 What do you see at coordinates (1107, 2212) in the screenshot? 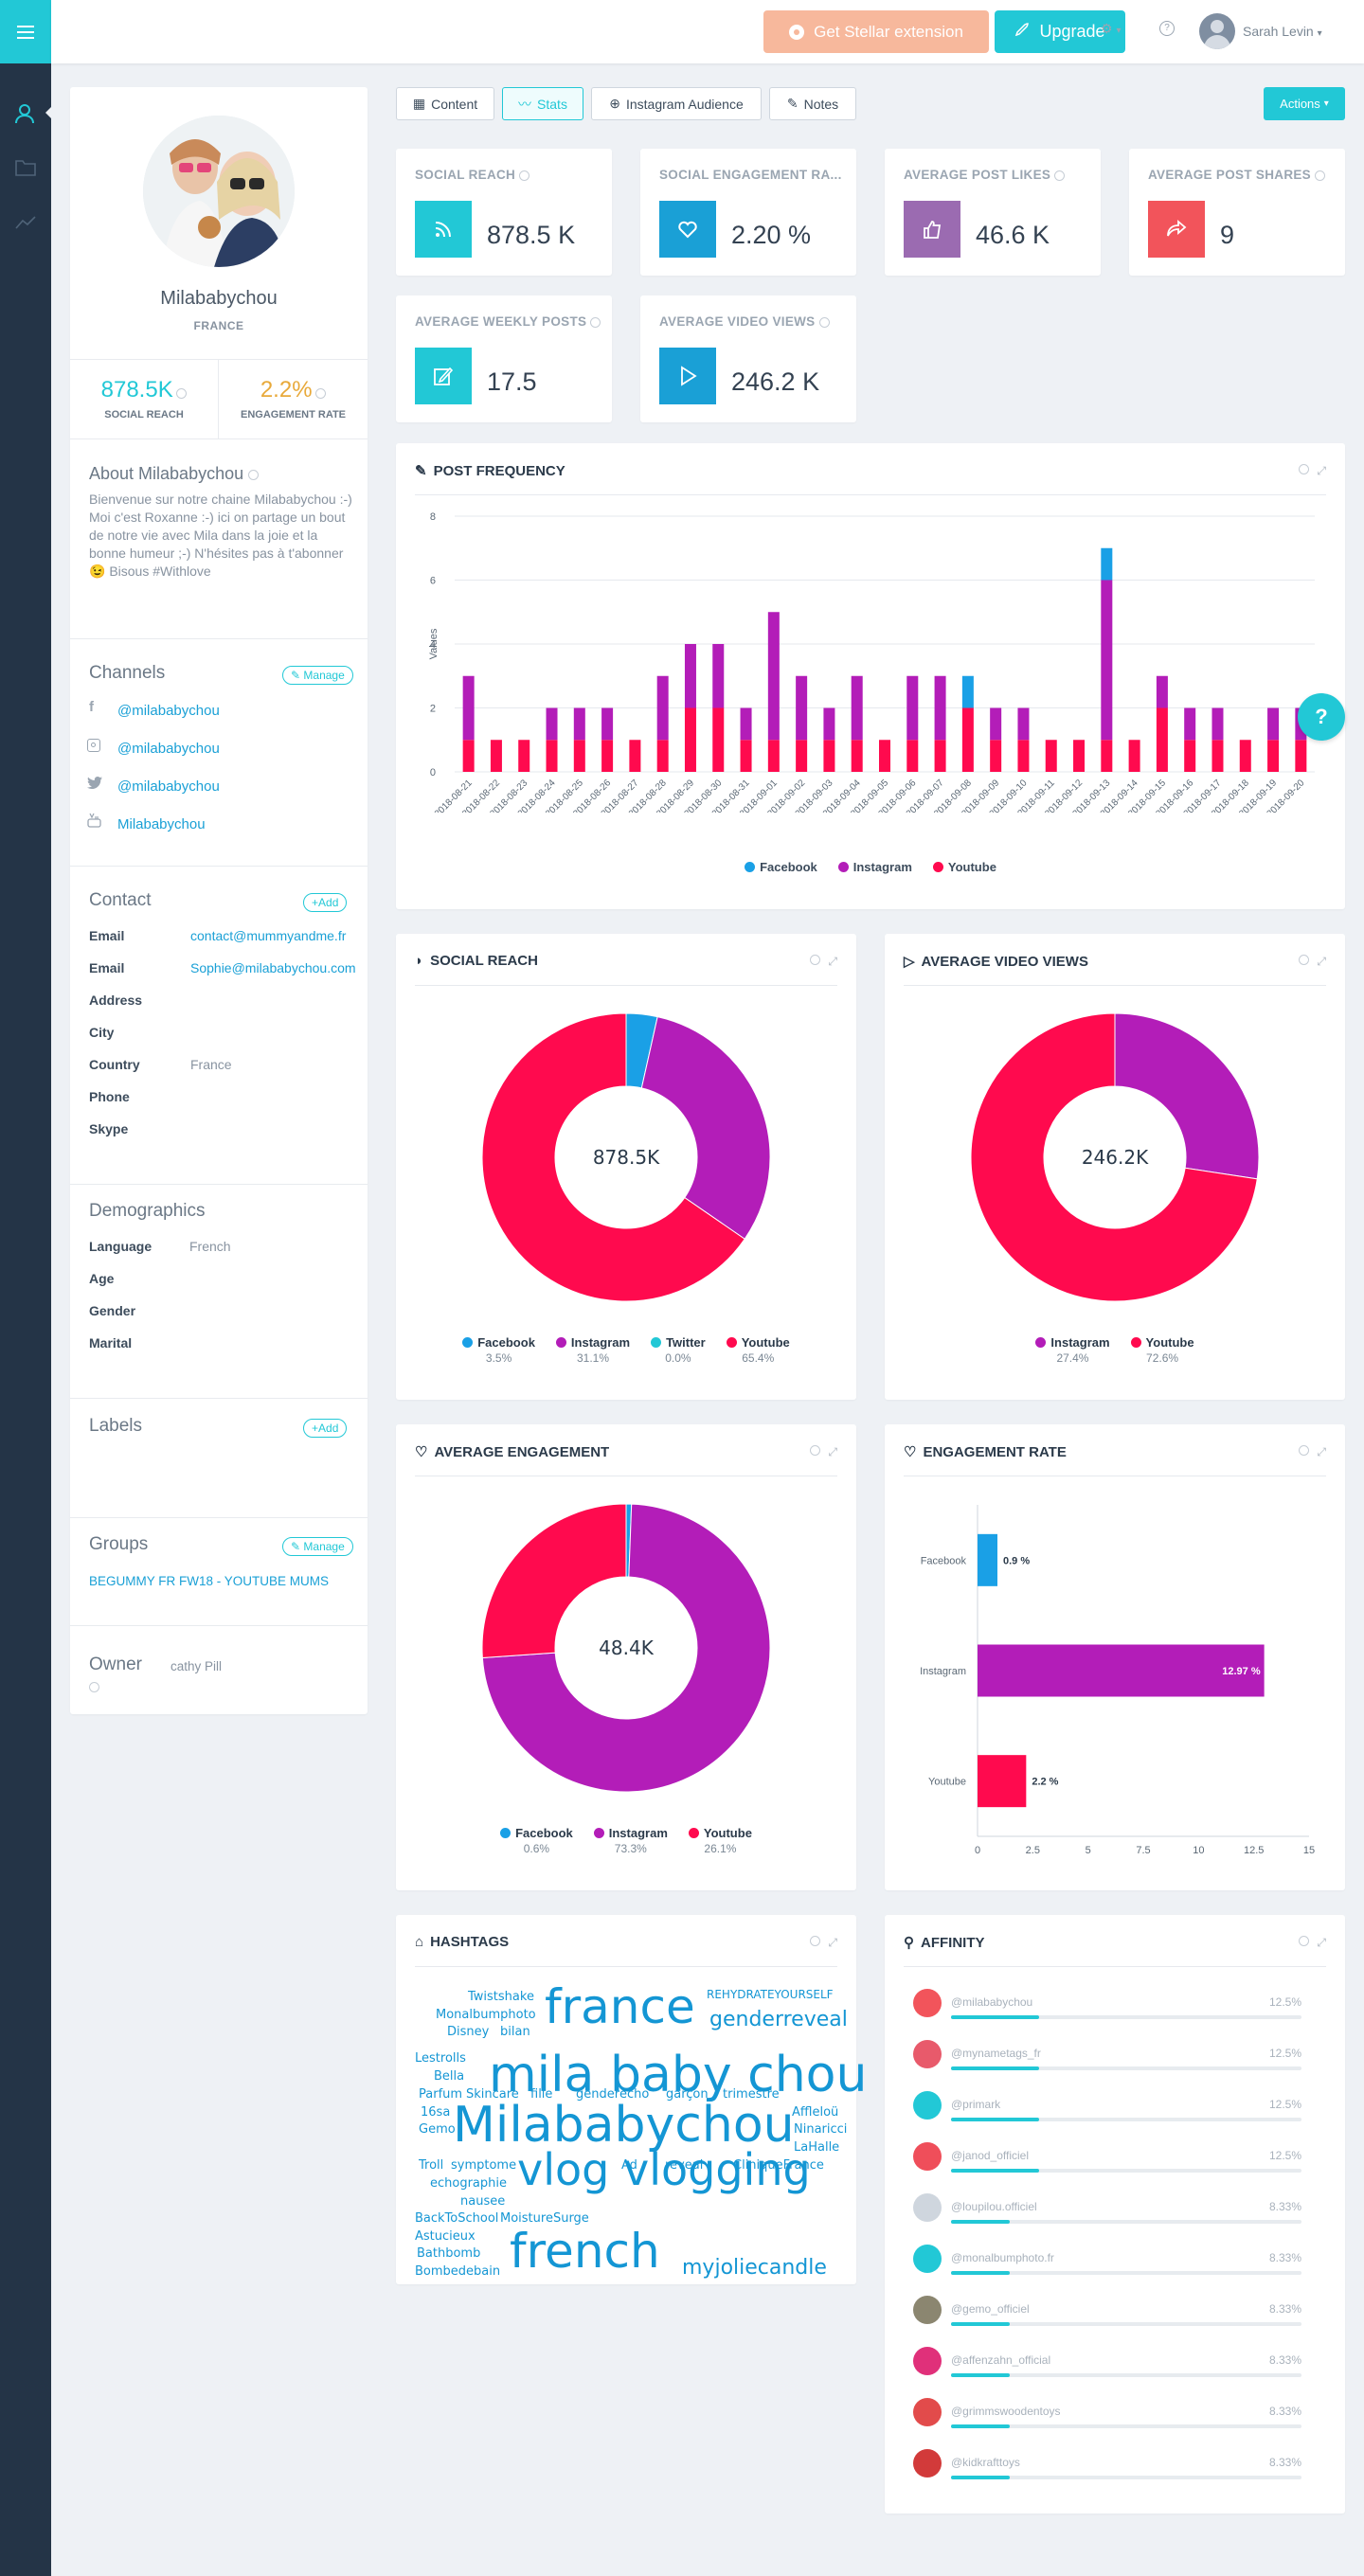
I see `affinity-row: @loupilou.officiel 8.33%` at bounding box center [1107, 2212].